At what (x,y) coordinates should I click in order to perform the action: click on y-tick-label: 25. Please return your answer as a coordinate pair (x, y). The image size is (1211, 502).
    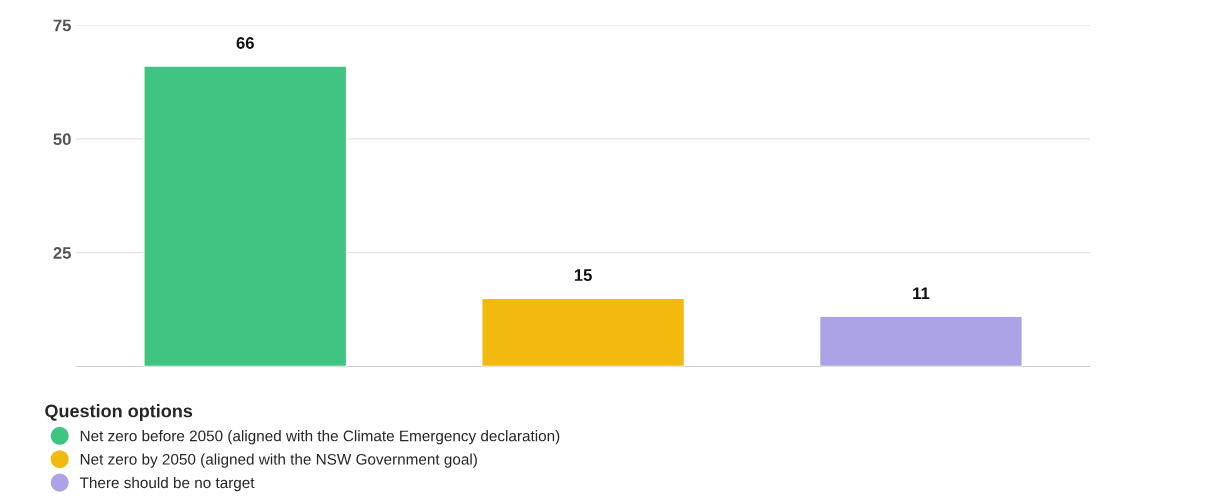
    Looking at the image, I should click on (62, 253).